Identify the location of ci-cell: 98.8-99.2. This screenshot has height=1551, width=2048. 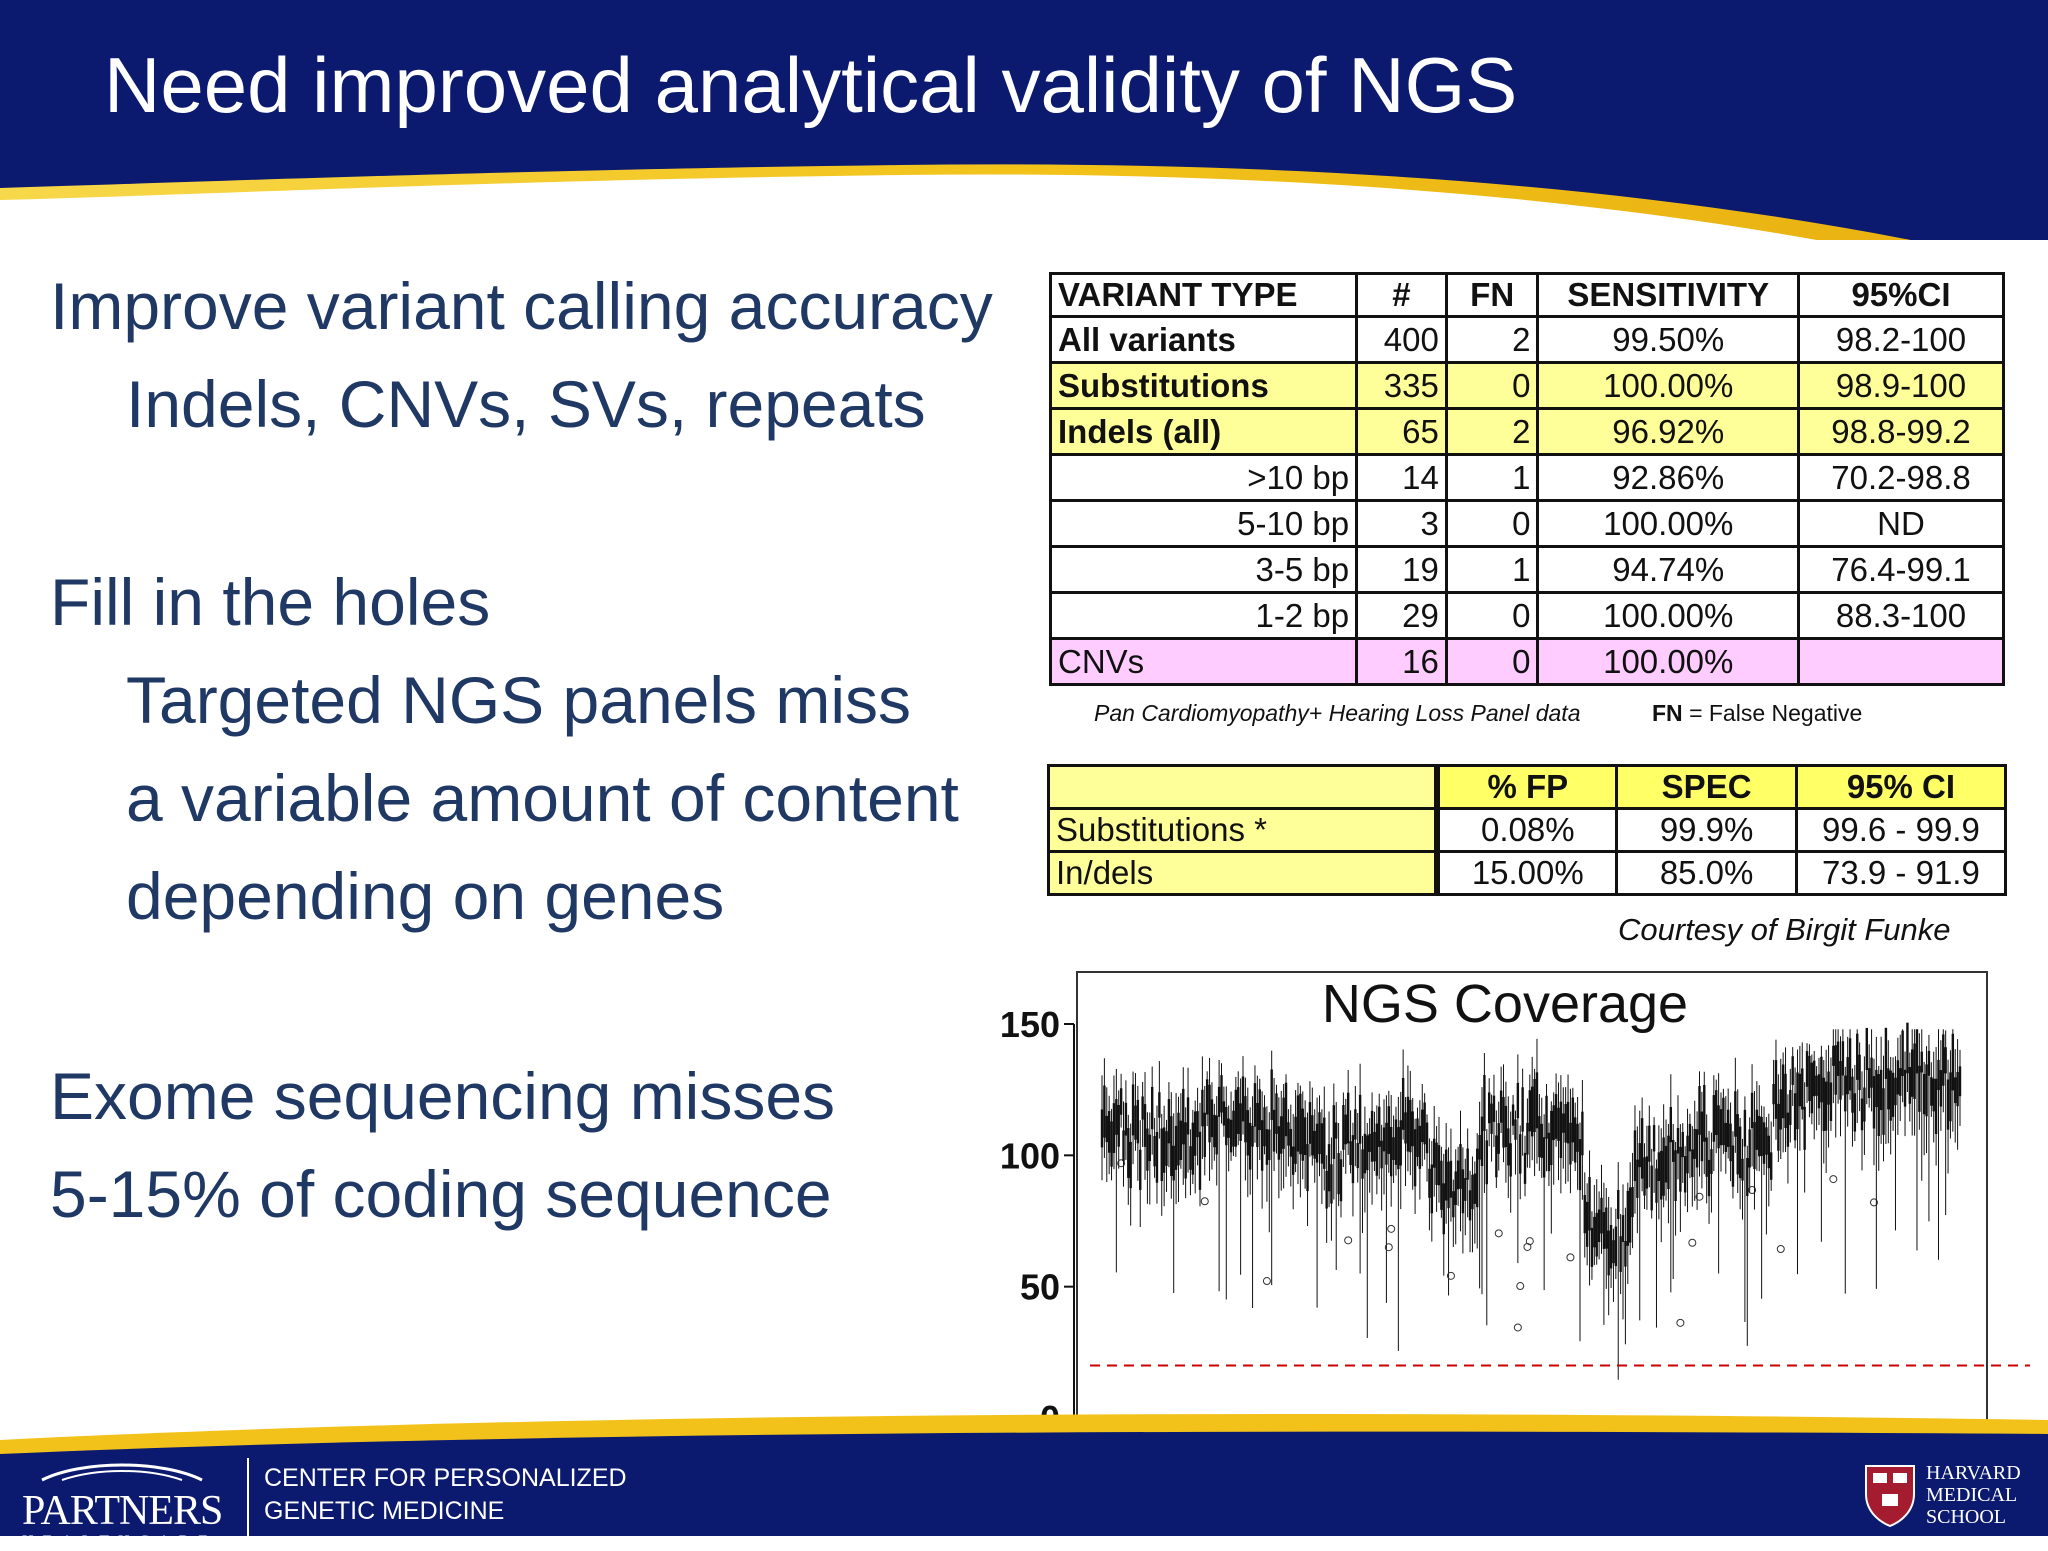
(1901, 431).